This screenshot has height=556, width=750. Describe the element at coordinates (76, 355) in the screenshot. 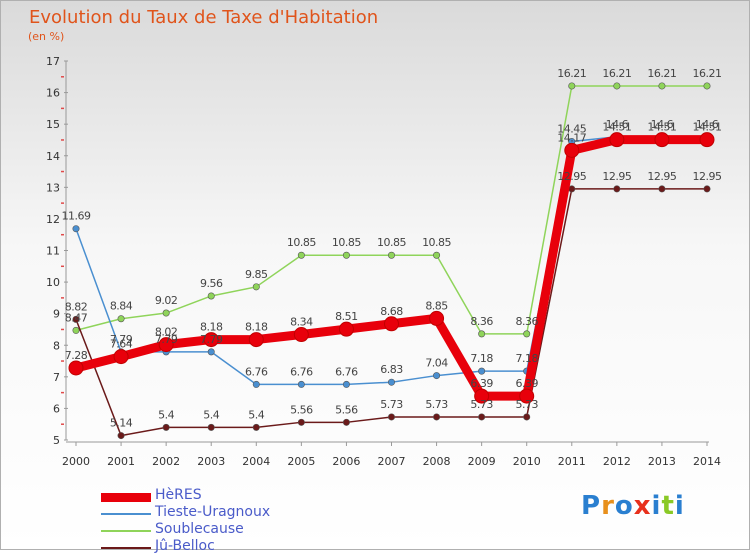

I see `data-label: 7.28` at that location.